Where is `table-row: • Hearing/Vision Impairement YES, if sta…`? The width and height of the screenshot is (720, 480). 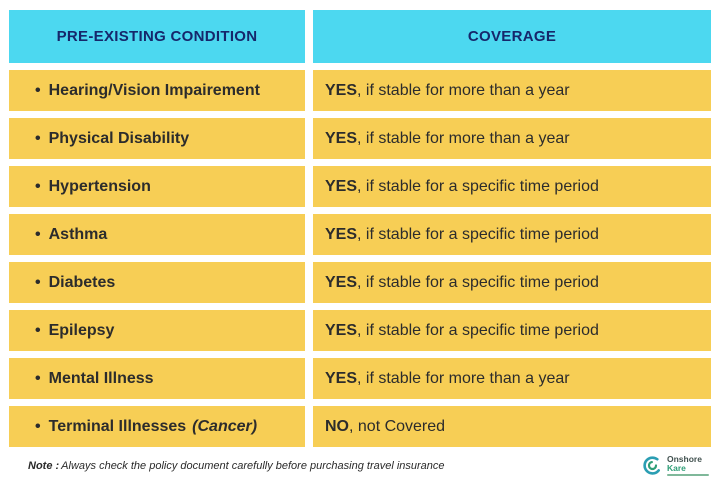
table-row: • Hearing/Vision Impairement YES, if sta… is located at coordinates (360, 90).